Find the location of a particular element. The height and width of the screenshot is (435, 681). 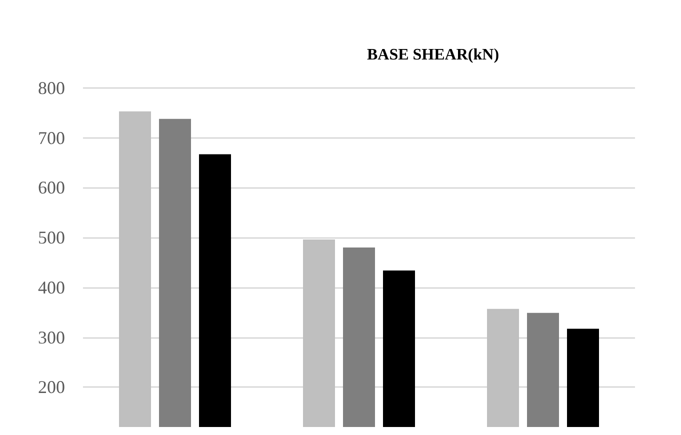

y-tick-label: 500 is located at coordinates (51, 238).